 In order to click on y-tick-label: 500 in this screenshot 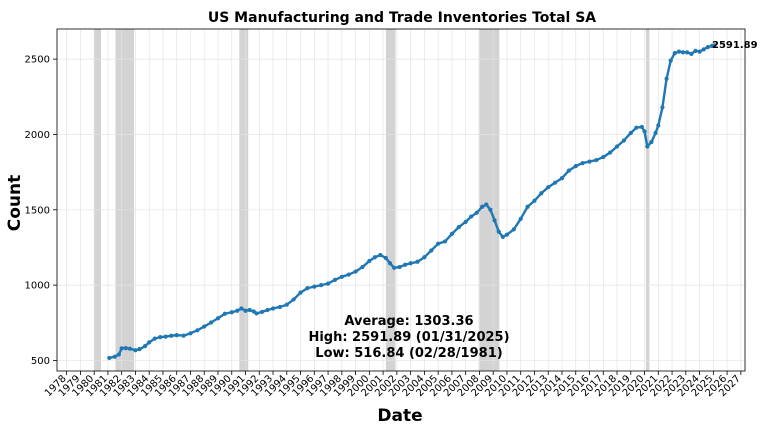, I will do `click(40, 361)`.